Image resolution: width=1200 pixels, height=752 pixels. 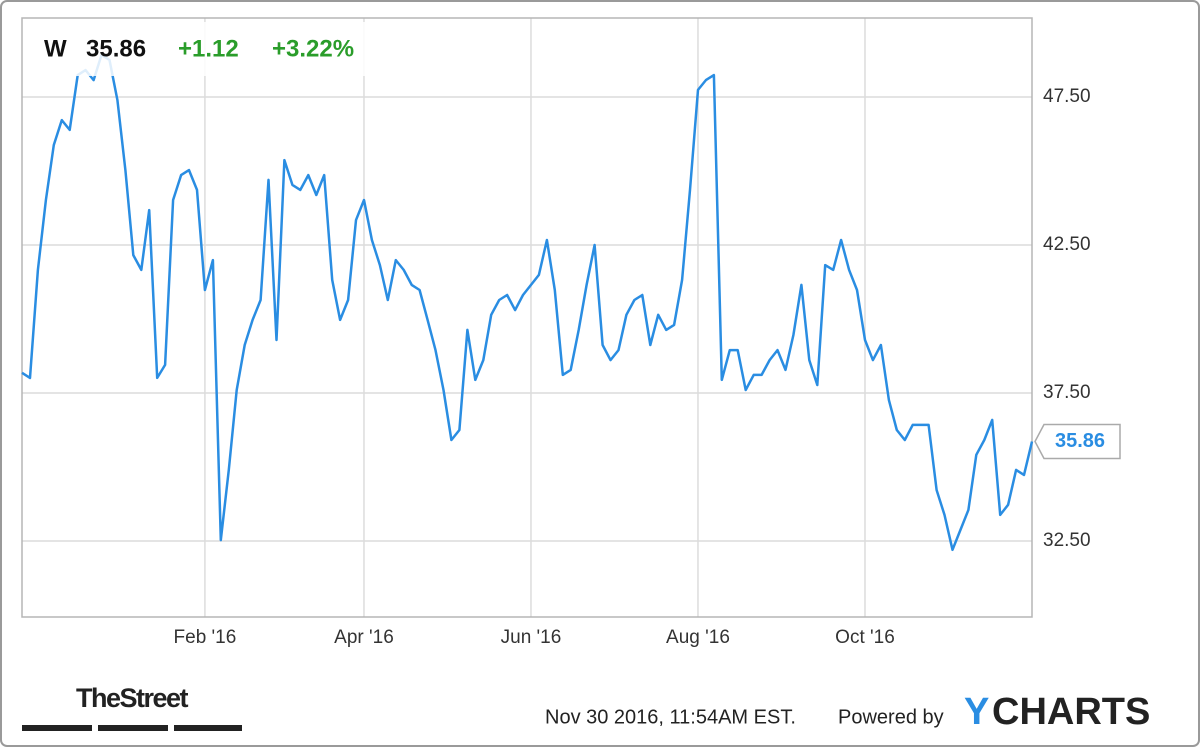 I want to click on source-logo: TheStreet, so click(x=132, y=698).